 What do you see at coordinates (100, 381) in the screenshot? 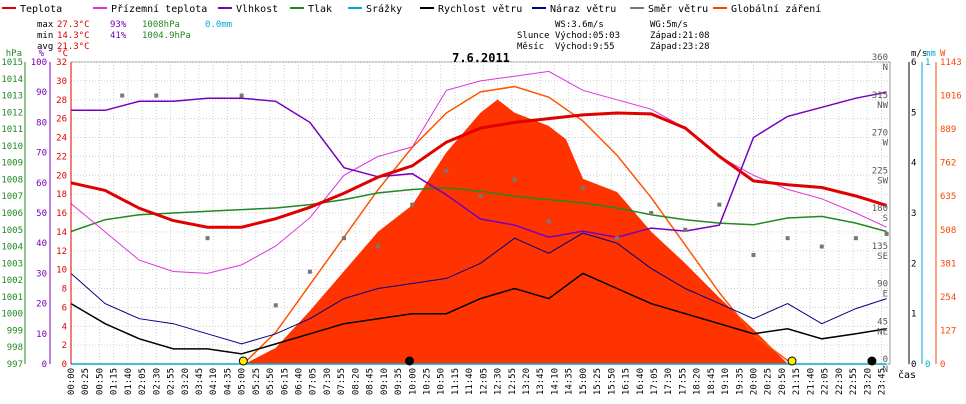
I see `x-tick-label: 00:50` at bounding box center [100, 381].